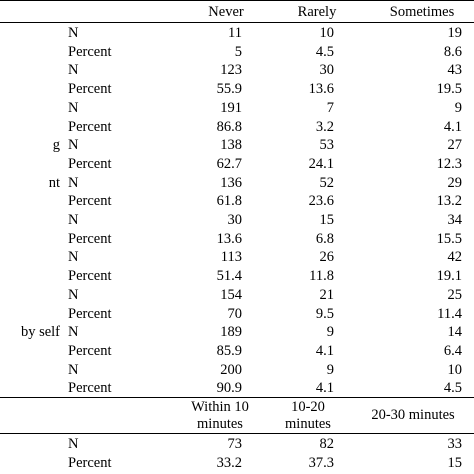 Image resolution: width=474 pixels, height=474 pixels. What do you see at coordinates (229, 350) in the screenshot?
I see `value-col-1: 85.9` at bounding box center [229, 350].